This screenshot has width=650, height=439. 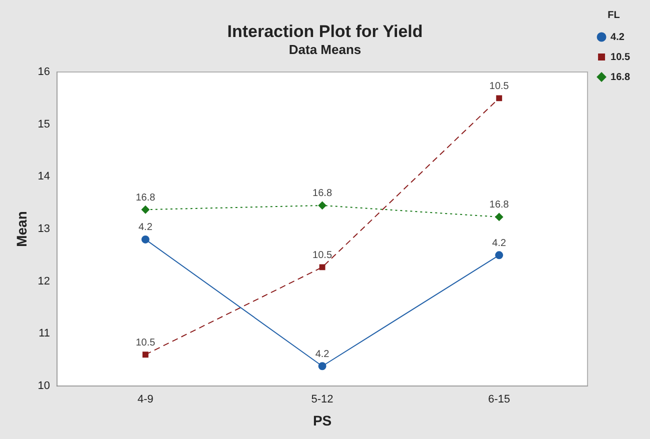 I want to click on y-tick-label: 14, so click(x=44, y=176).